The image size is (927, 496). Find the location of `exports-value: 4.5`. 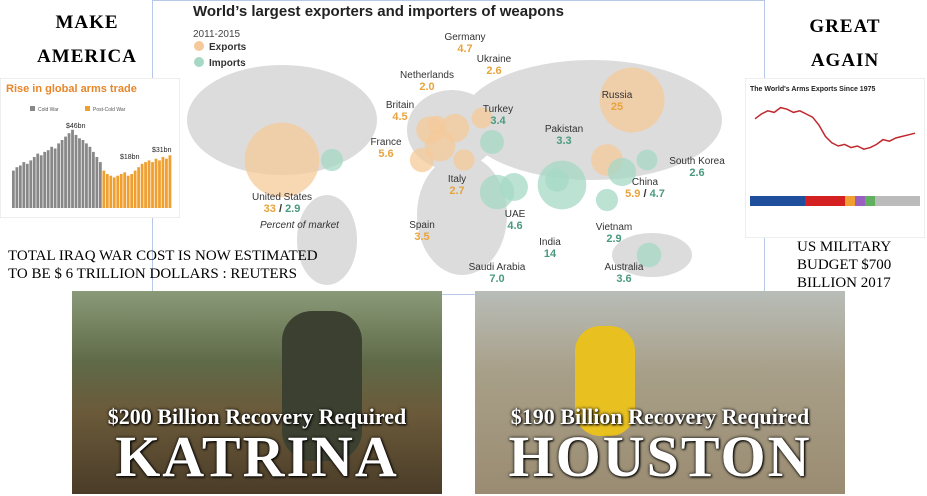

exports-value: 4.5 is located at coordinates (399, 117).